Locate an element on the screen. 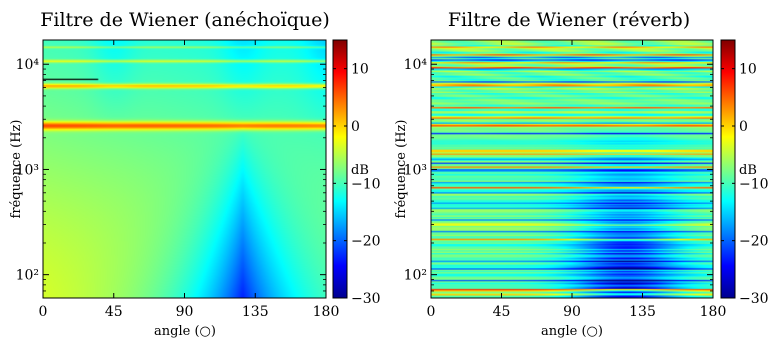 The image size is (771, 347). chart-title: Filtre de Wiener (anéchoïque) is located at coordinates (185, 20).